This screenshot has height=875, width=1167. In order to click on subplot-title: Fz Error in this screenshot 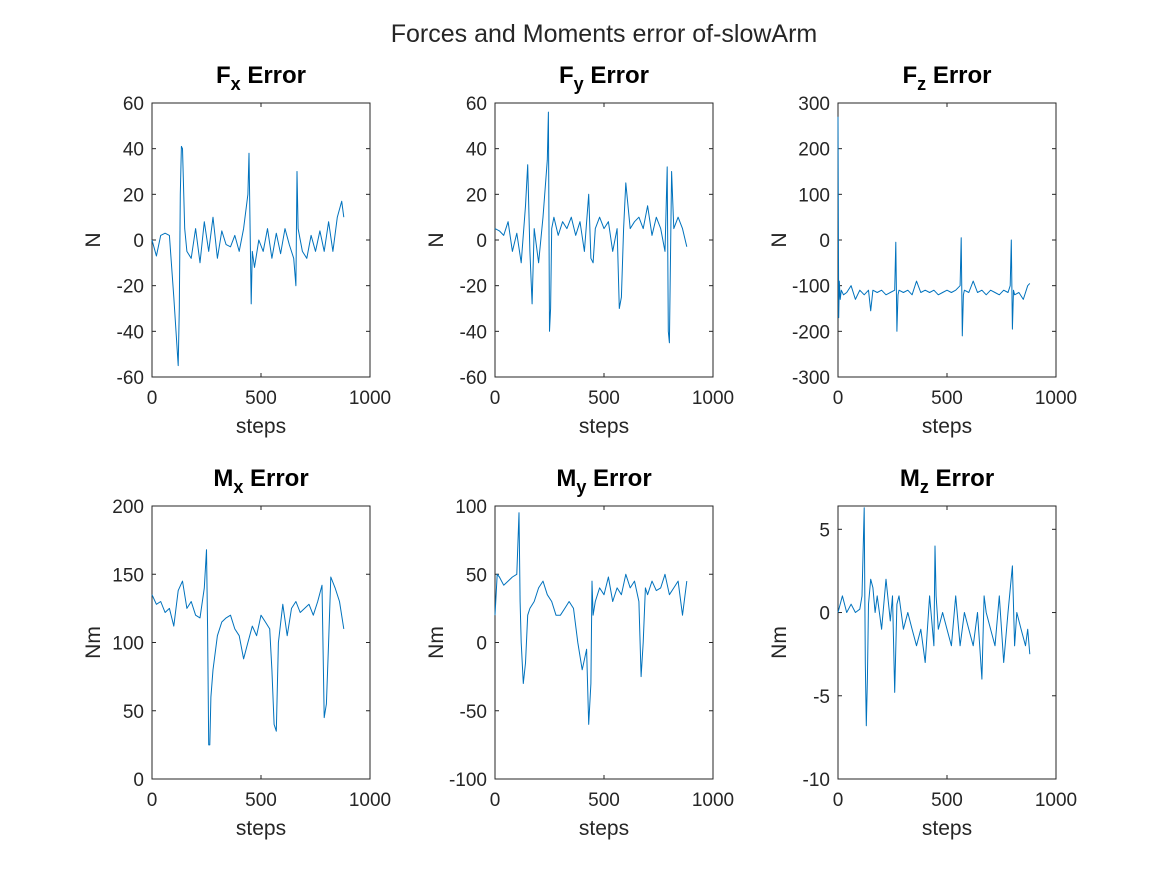, I will do `click(946, 78)`.